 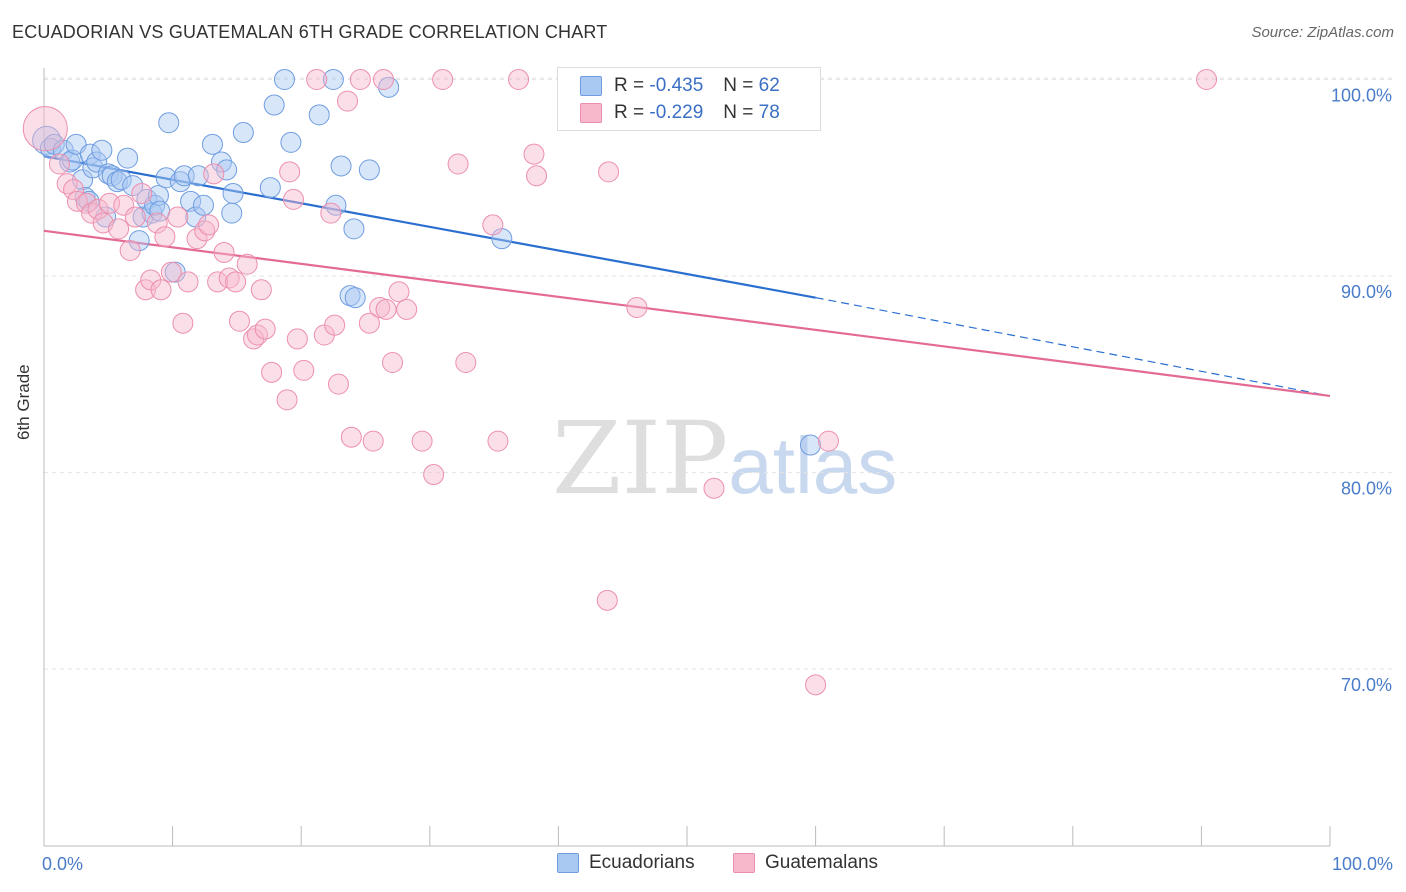 I want to click on x-tick-label-min: 0.0%, so click(x=62, y=864).